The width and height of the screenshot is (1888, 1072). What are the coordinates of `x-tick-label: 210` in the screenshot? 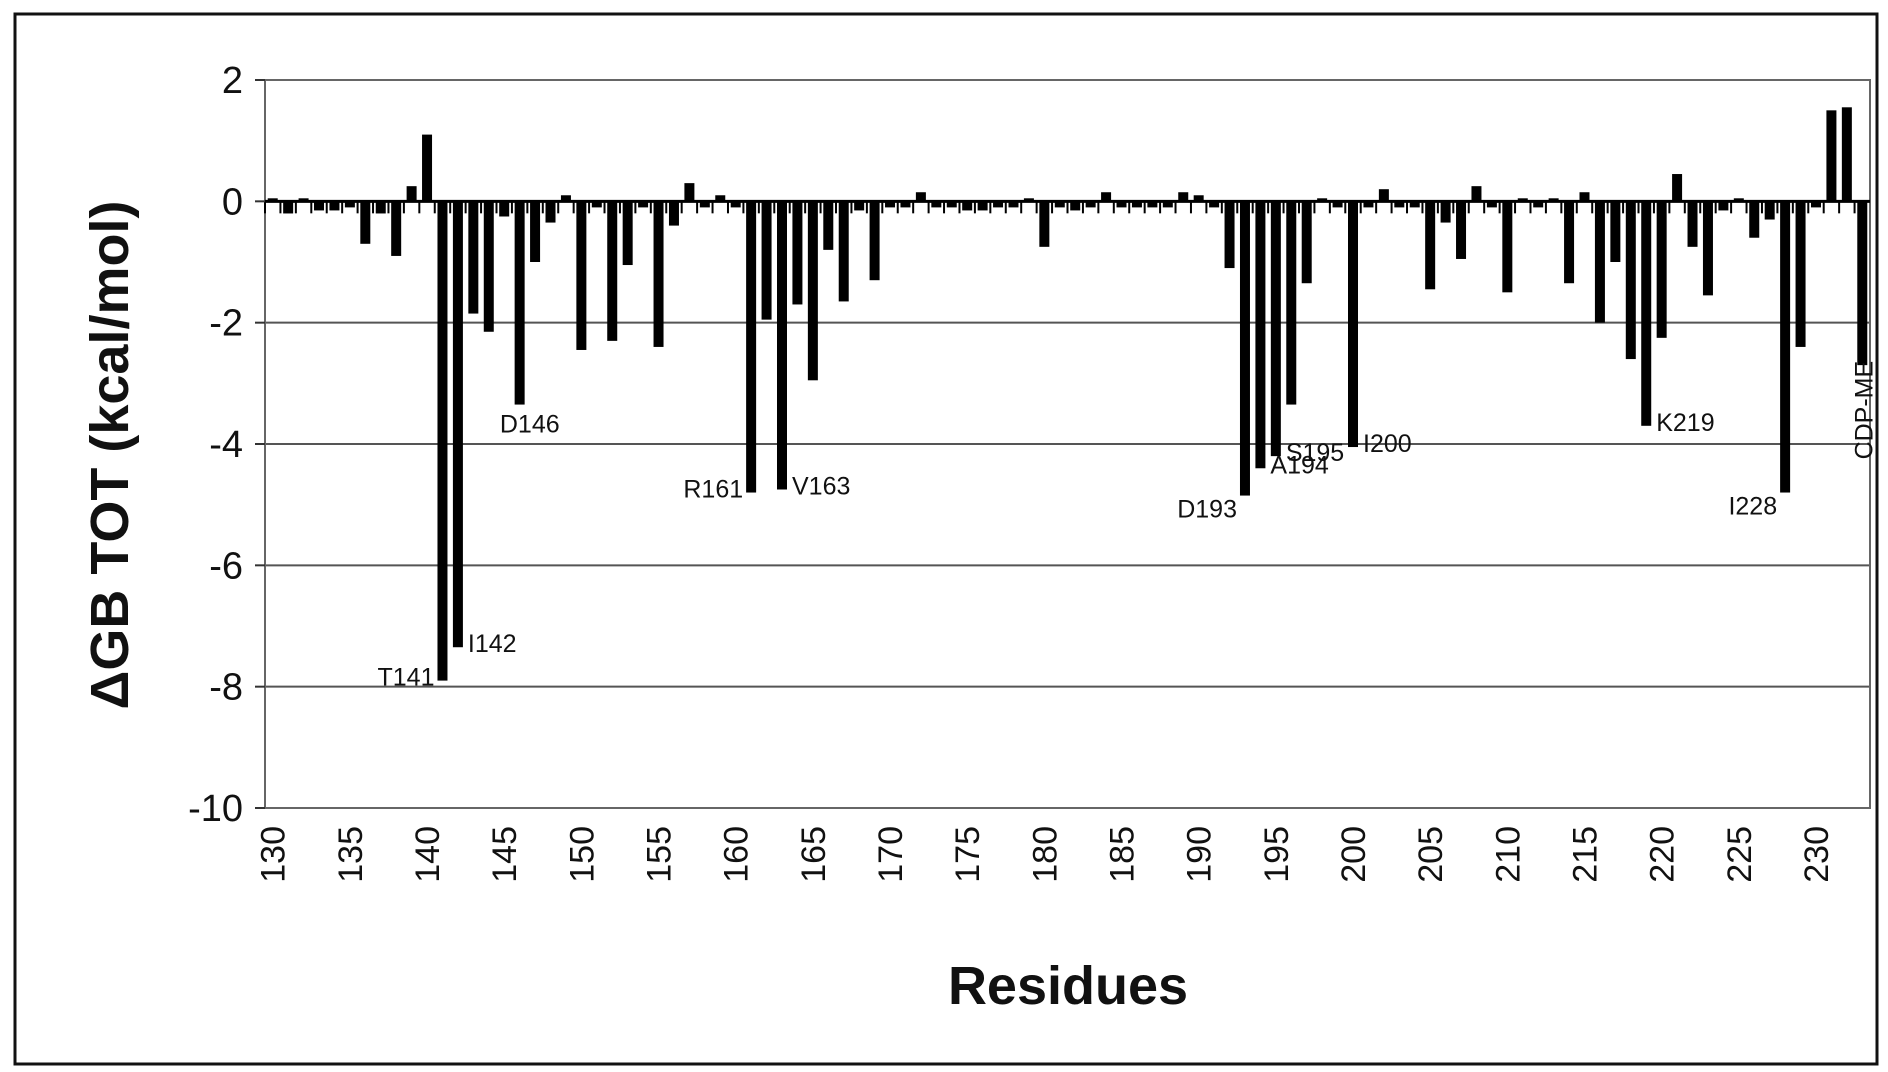 It's located at (1508, 854).